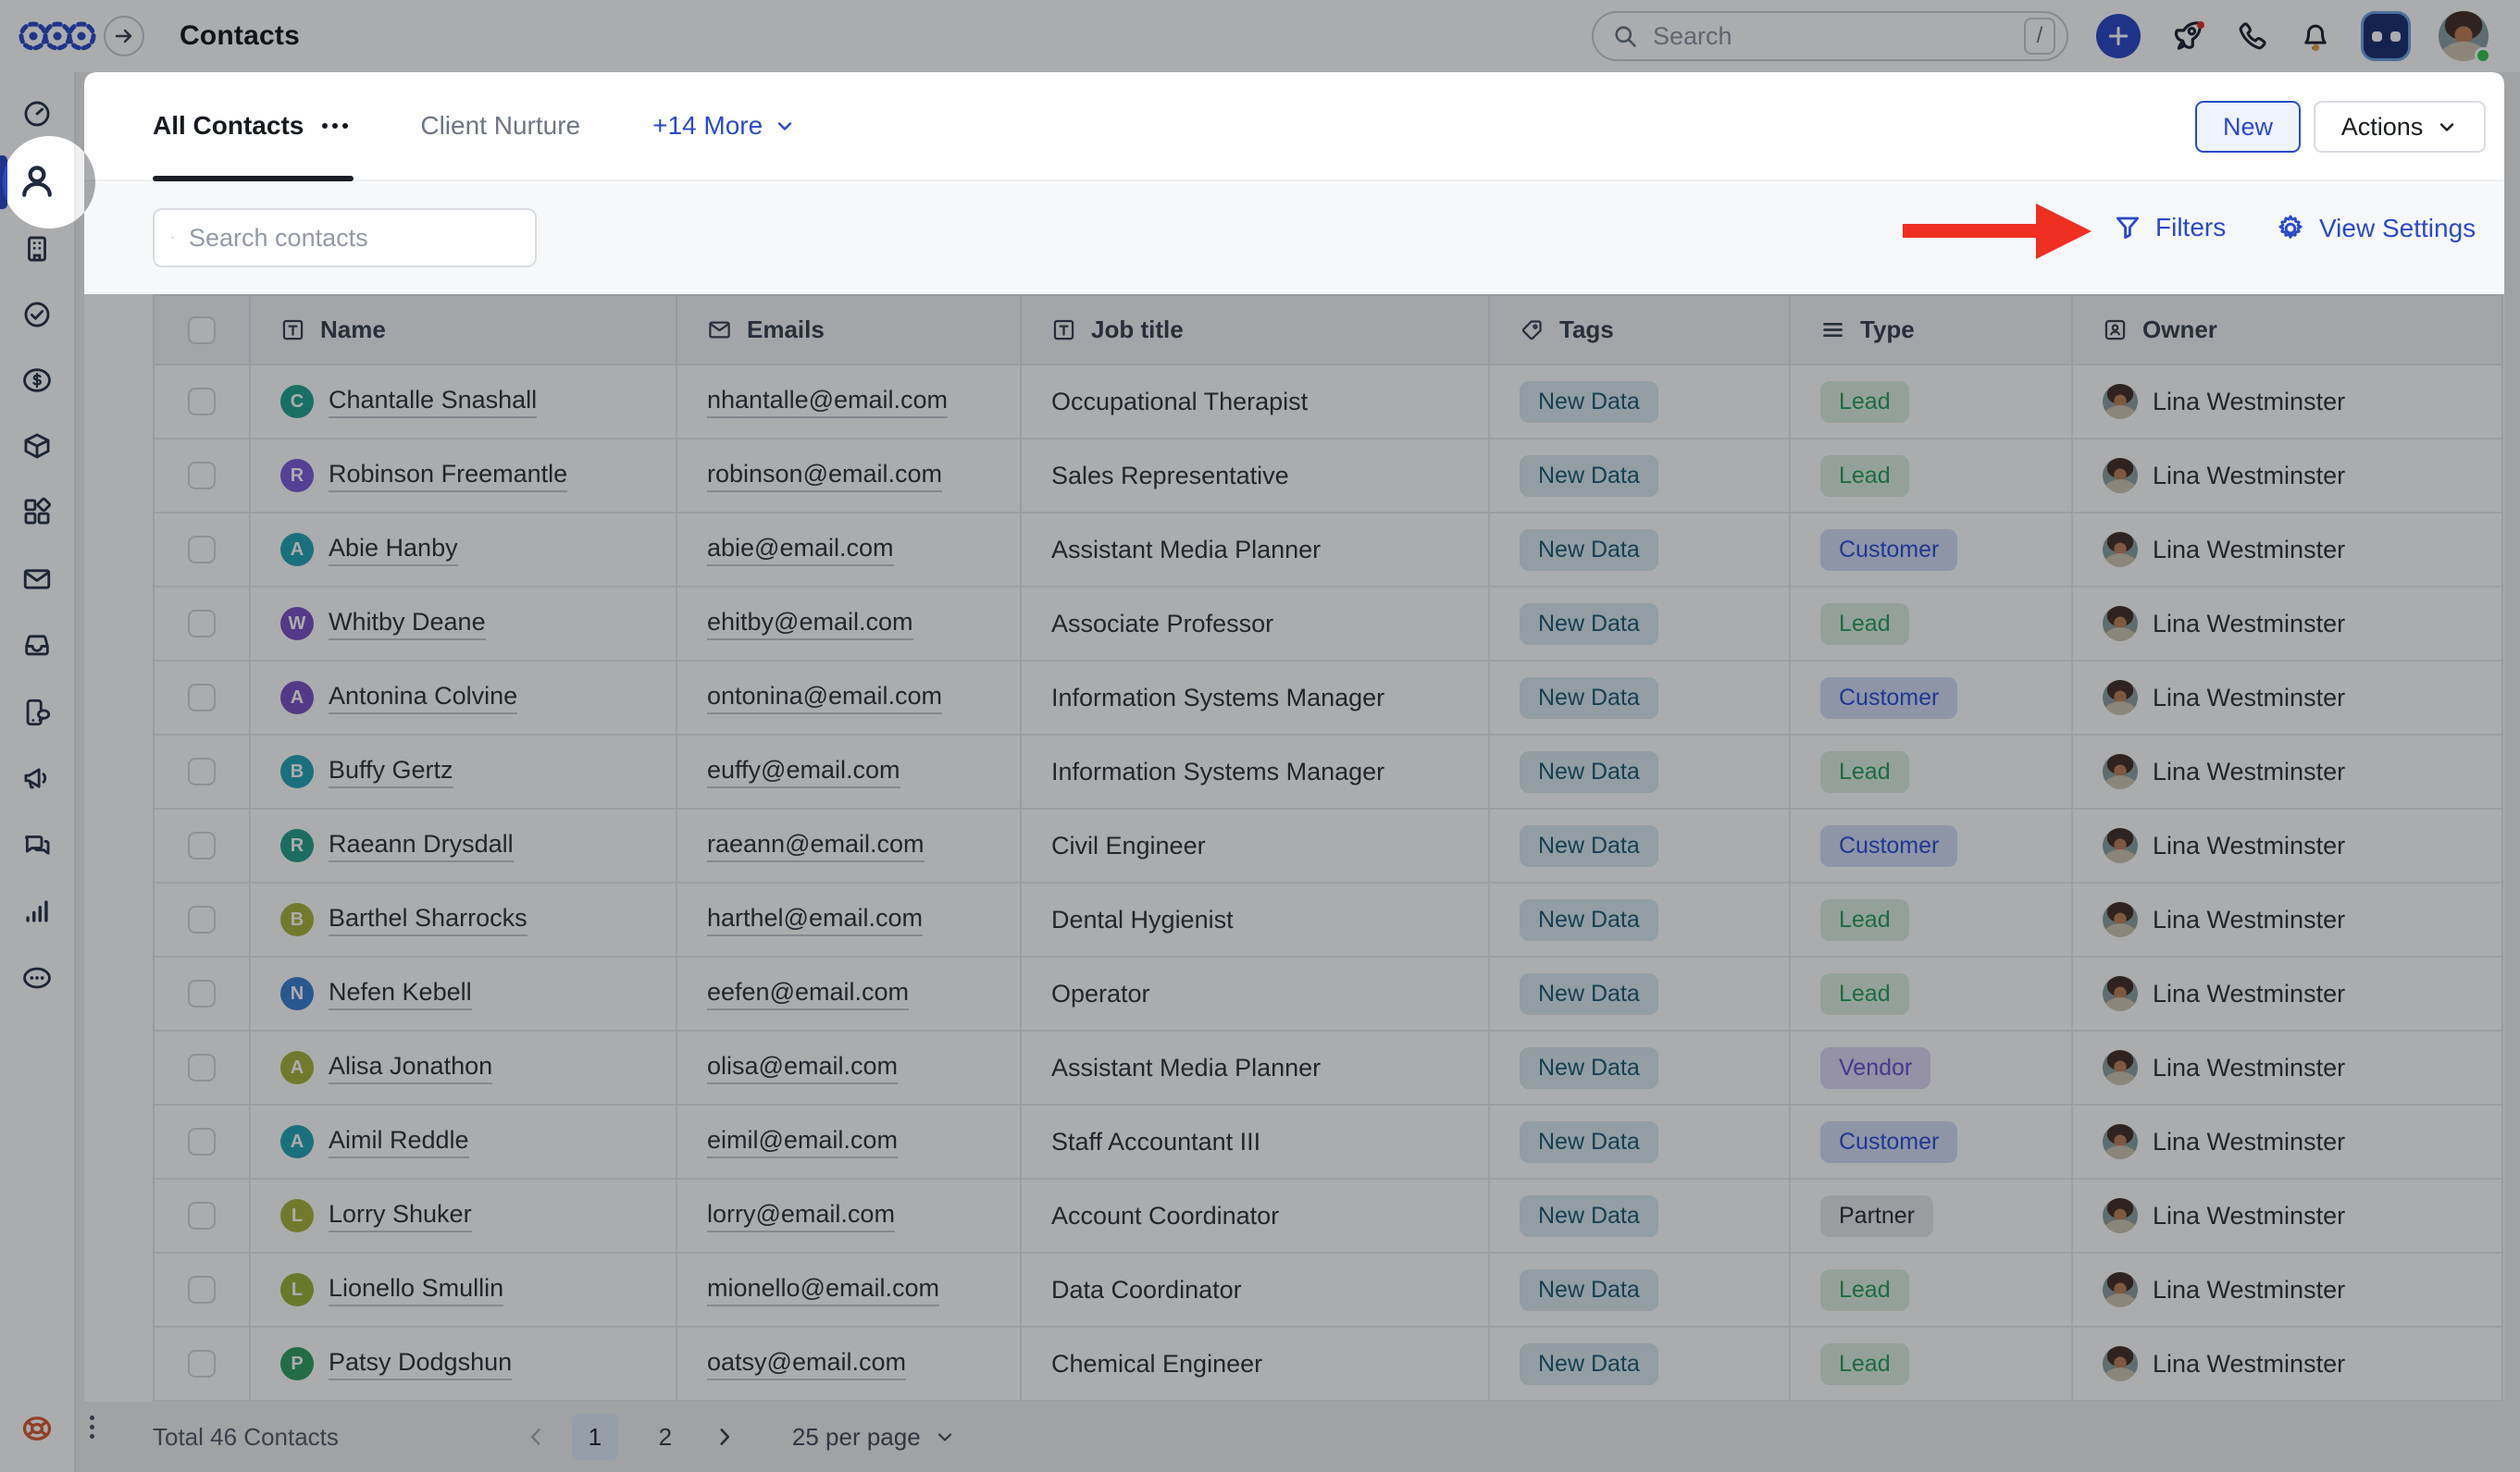  I want to click on filters-button: Filters, so click(2169, 227).